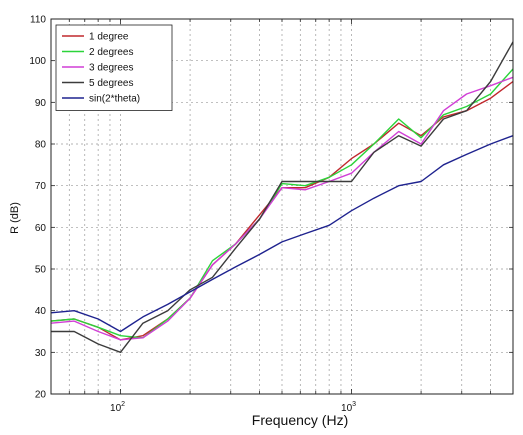  What do you see at coordinates (41, 228) in the screenshot?
I see `y-tick-label: 60` at bounding box center [41, 228].